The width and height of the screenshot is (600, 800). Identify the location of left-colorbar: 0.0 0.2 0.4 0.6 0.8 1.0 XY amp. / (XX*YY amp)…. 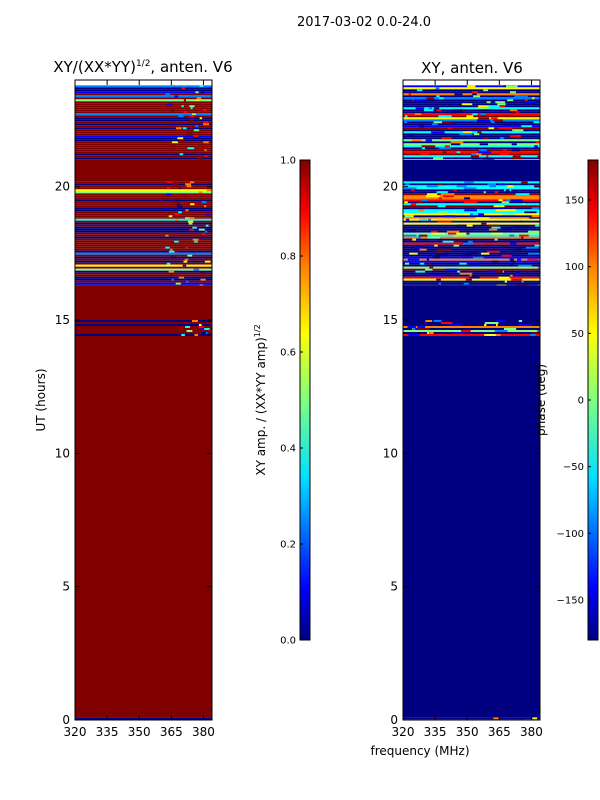
(282, 401).